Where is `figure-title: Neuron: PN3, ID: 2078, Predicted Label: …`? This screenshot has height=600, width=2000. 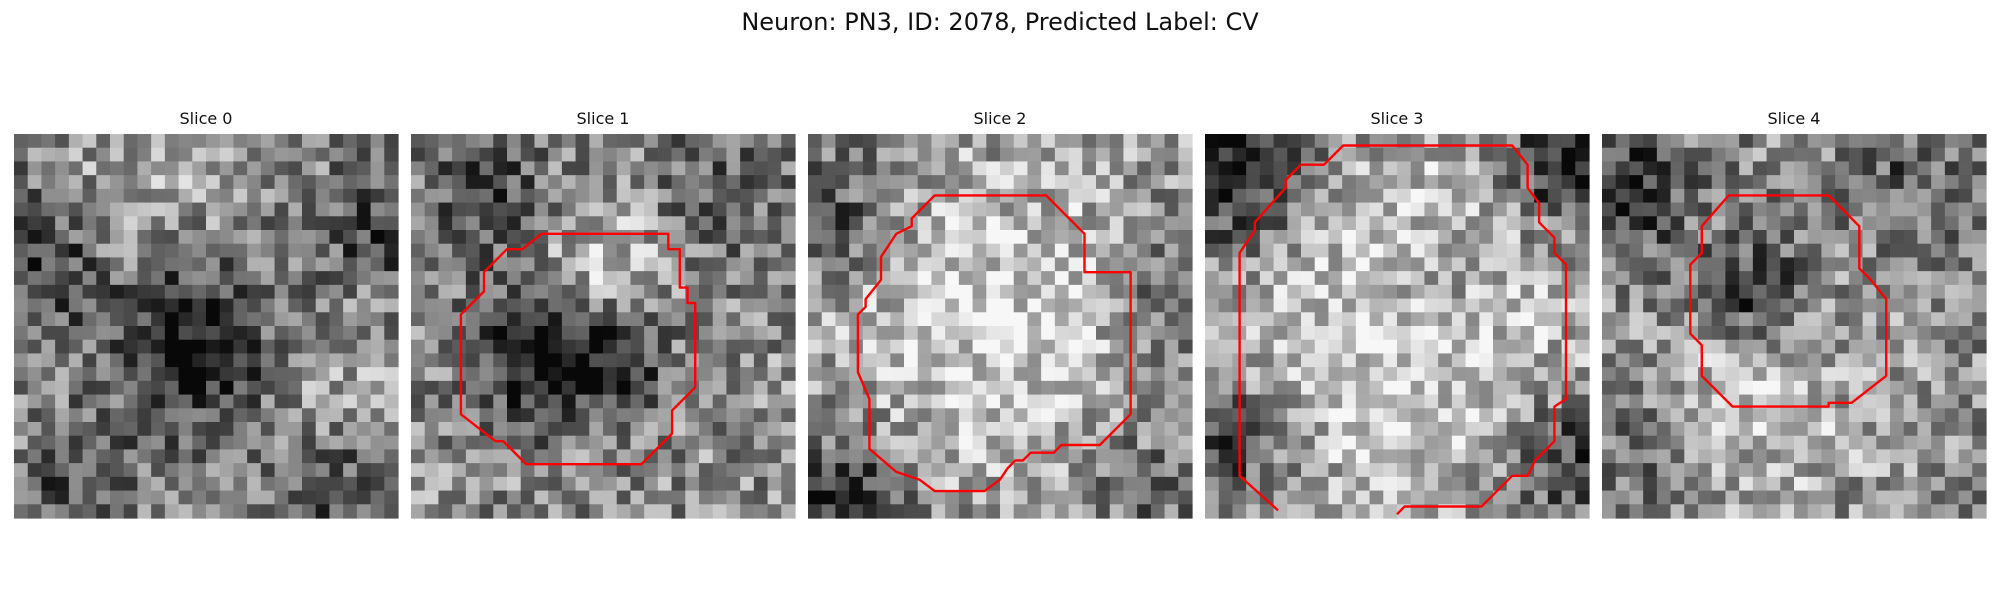 figure-title: Neuron: PN3, ID: 2078, Predicted Label: … is located at coordinates (1000, 22).